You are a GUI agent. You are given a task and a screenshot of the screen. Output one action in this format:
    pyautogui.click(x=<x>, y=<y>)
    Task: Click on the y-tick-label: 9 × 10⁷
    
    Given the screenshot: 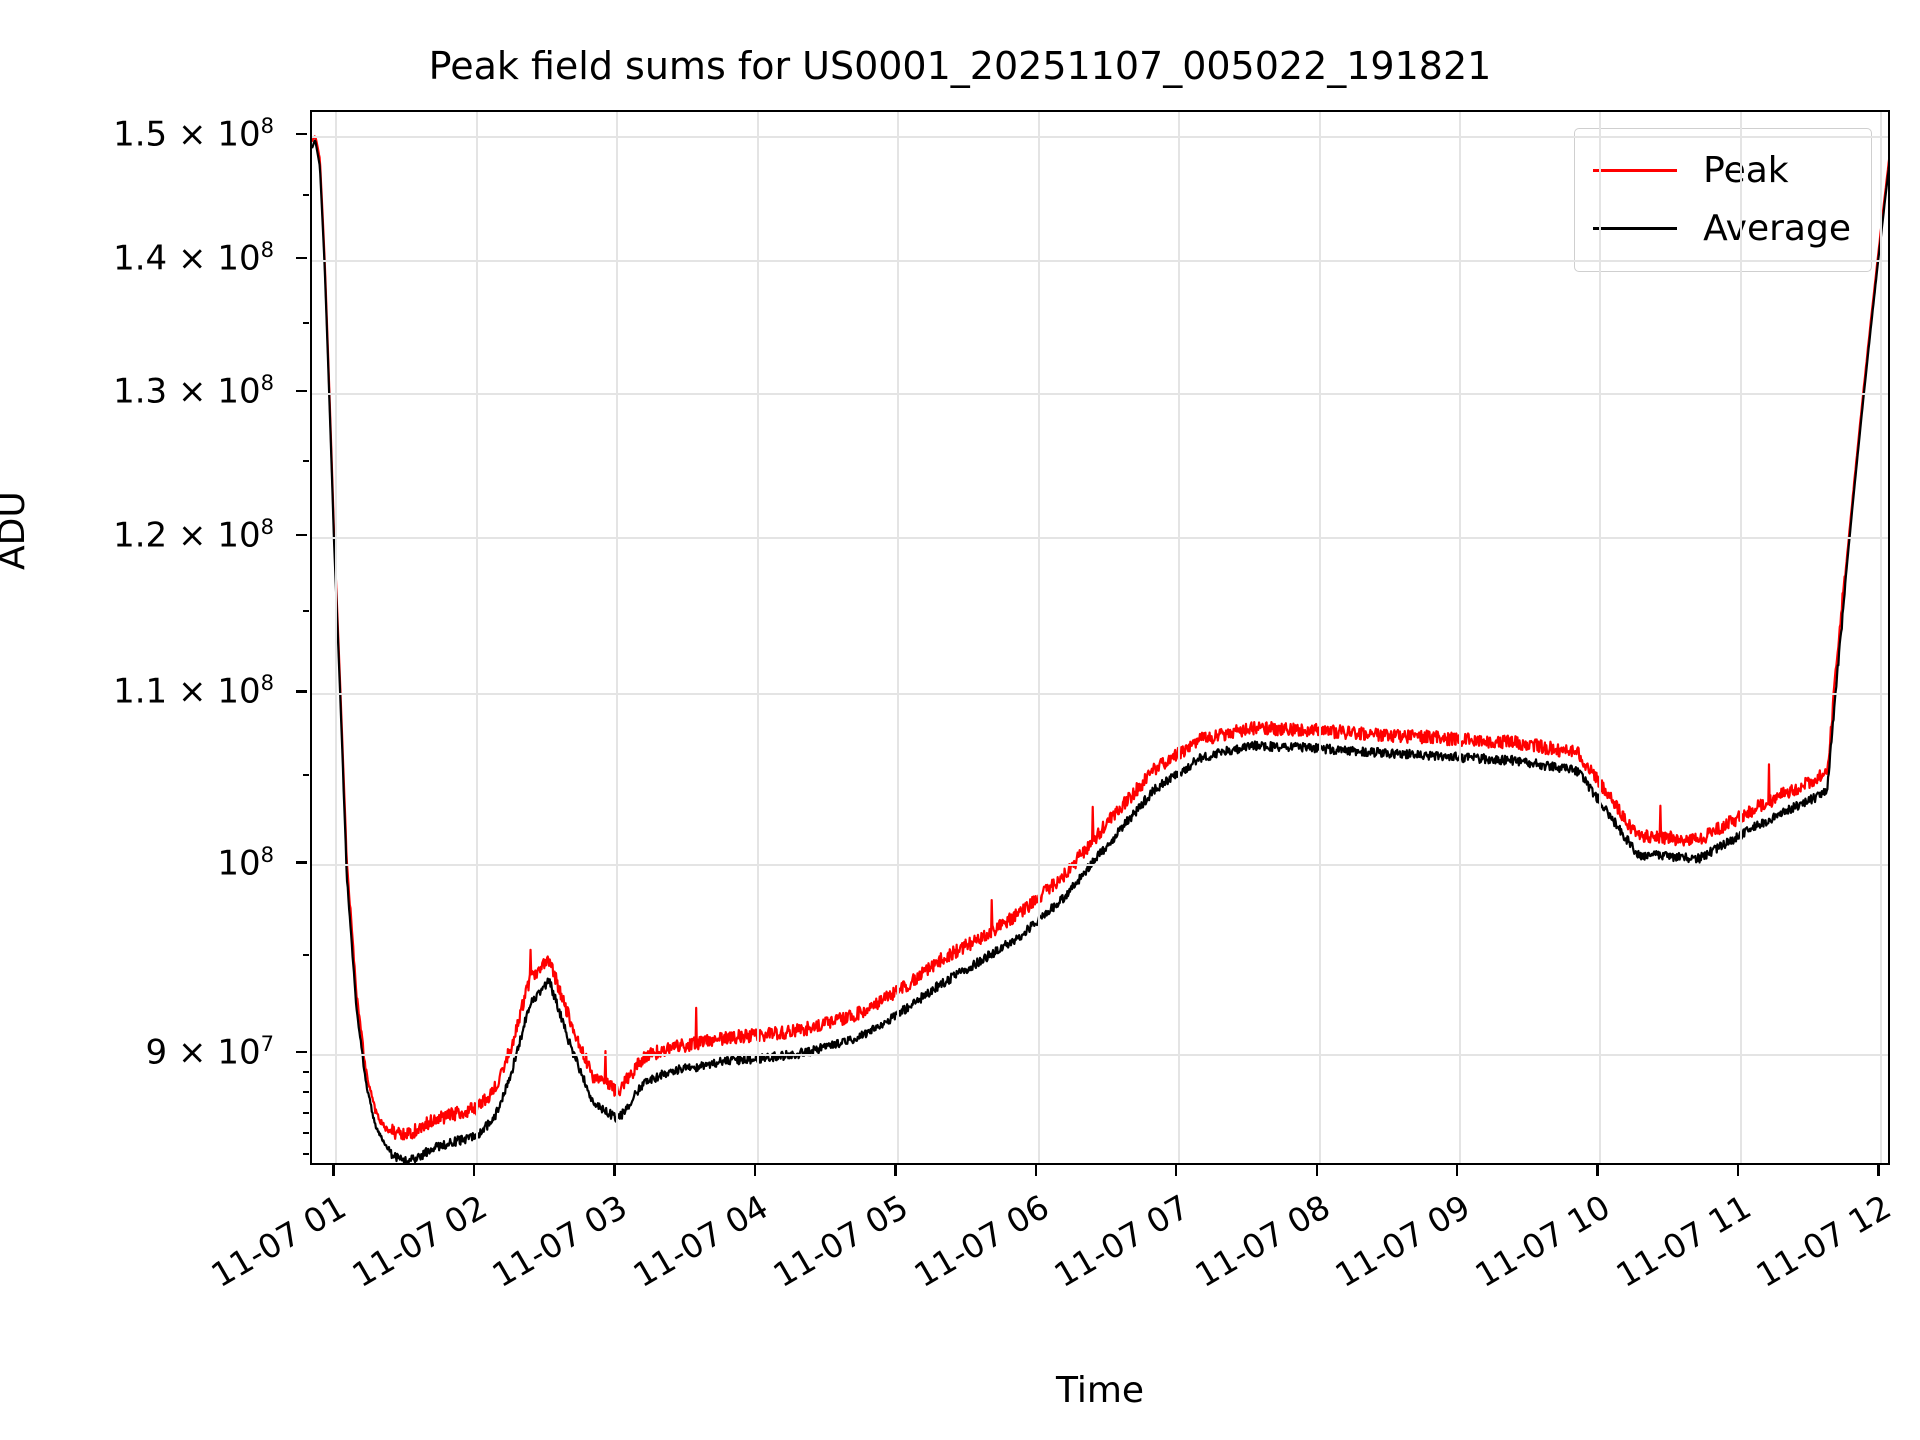 What is the action you would take?
    pyautogui.click(x=221, y=1051)
    